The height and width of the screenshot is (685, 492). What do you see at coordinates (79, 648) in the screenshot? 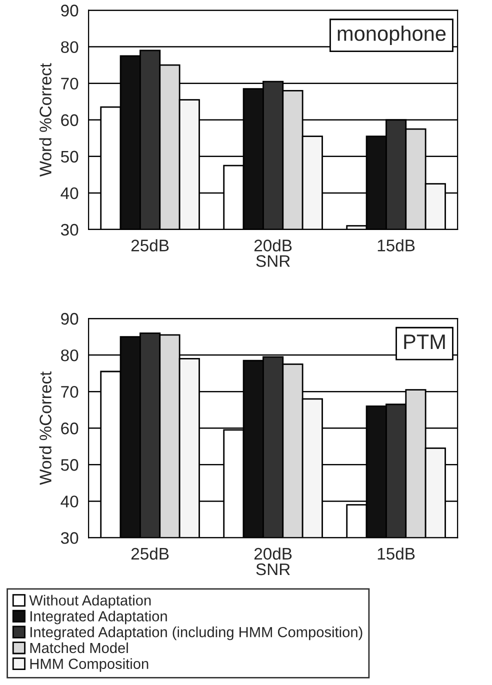
I see `legend-label: Matched Model` at bounding box center [79, 648].